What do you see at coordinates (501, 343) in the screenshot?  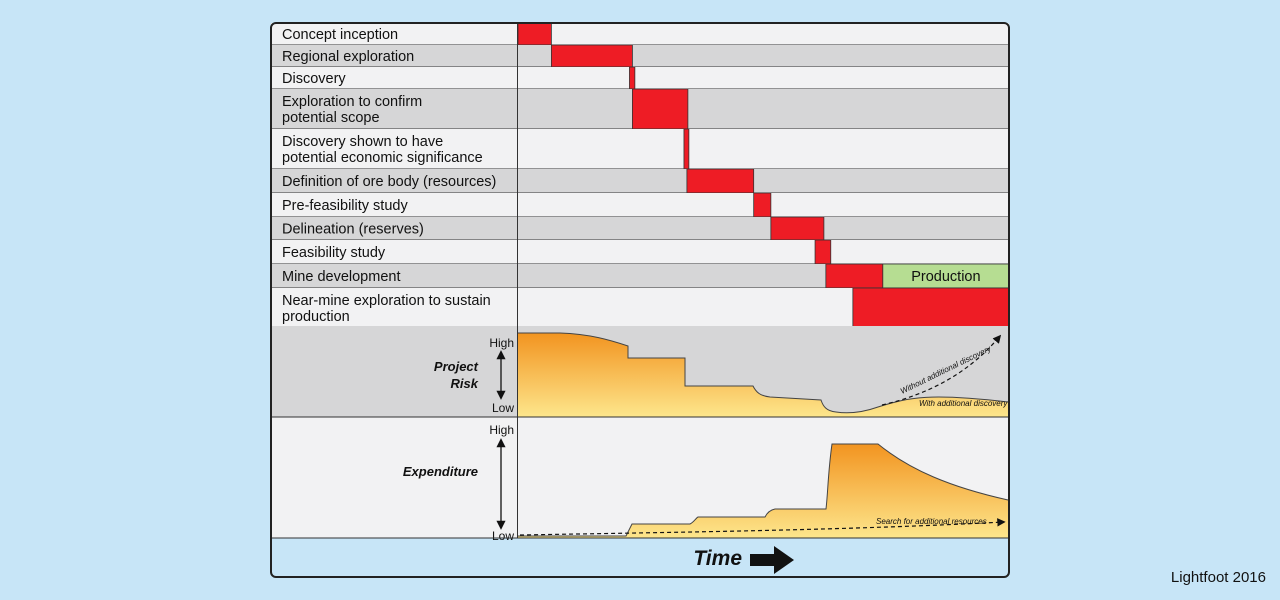 I see `risk-high-label: High` at bounding box center [501, 343].